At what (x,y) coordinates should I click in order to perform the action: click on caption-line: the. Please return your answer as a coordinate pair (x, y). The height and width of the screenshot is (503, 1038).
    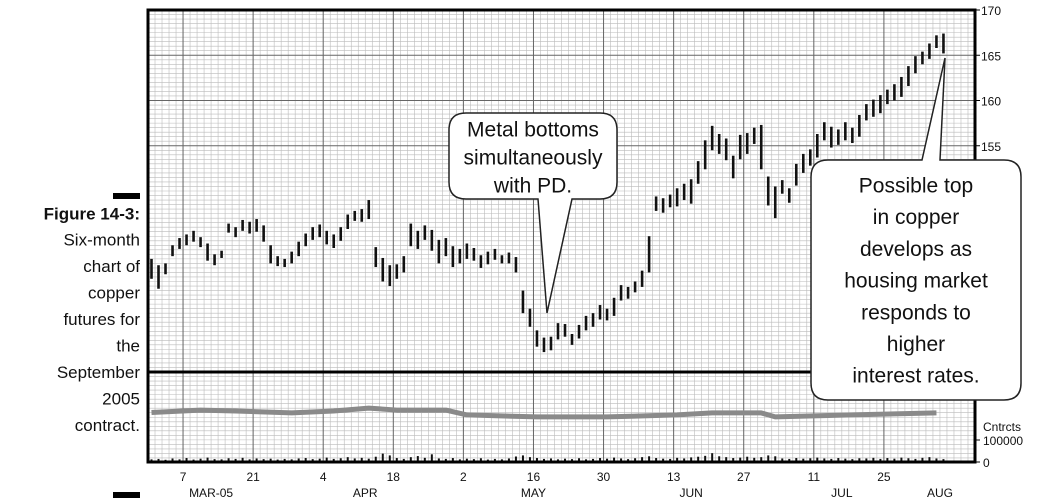
    Looking at the image, I should click on (128, 345).